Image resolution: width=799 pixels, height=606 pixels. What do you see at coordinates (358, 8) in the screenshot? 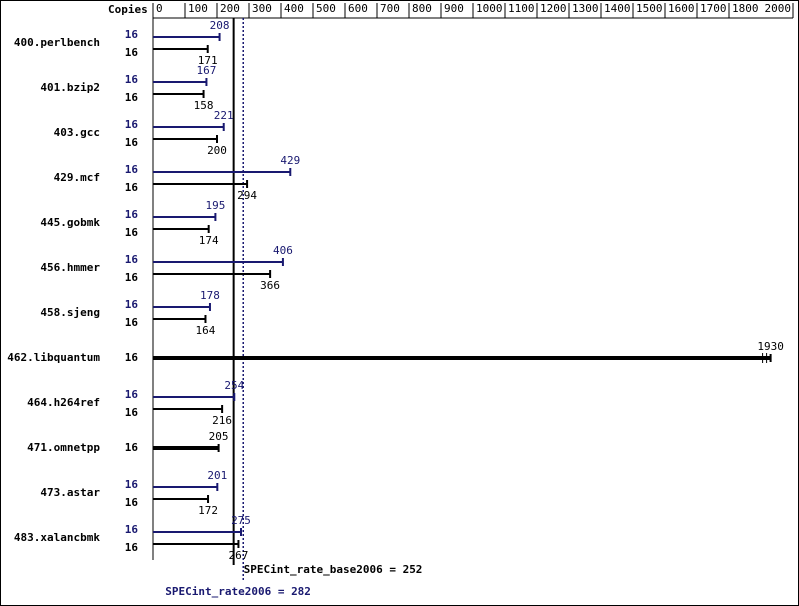
I see `x-tick-label: 600` at bounding box center [358, 8].